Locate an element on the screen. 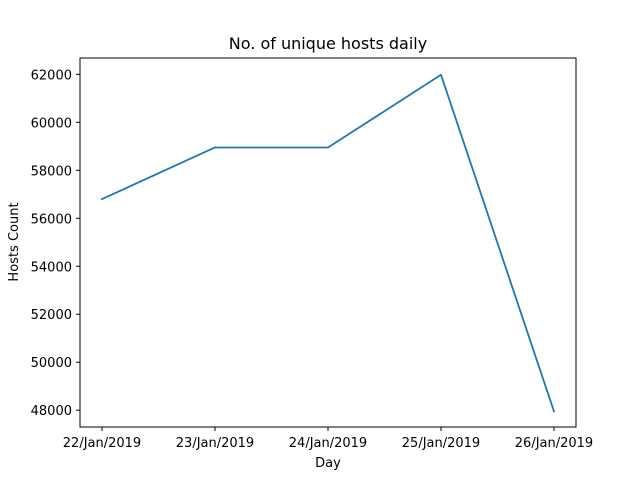 This screenshot has width=640, height=480. x-axis-label: Day is located at coordinates (328, 463).